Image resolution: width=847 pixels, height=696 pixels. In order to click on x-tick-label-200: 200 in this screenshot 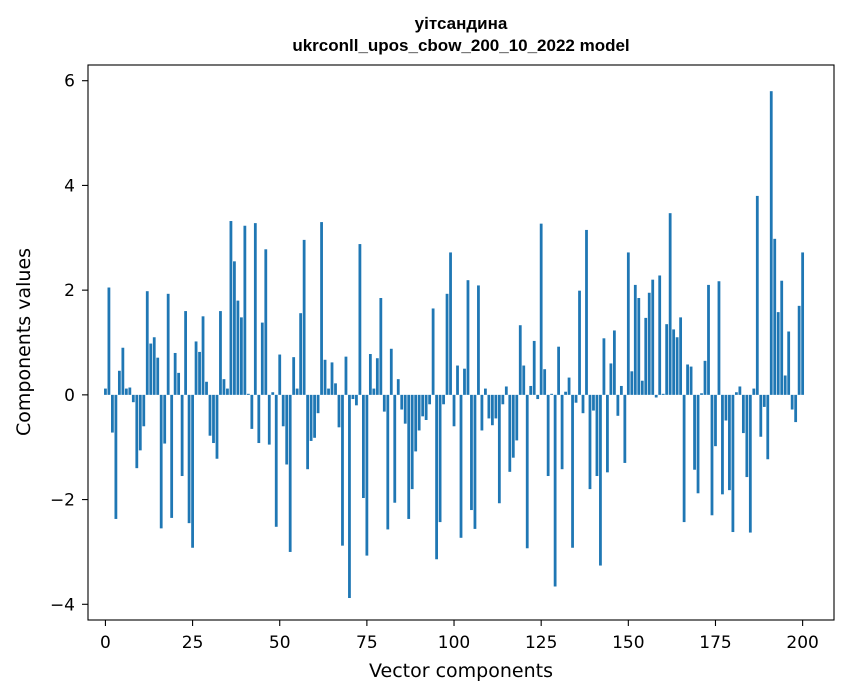, I will do `click(802, 643)`.